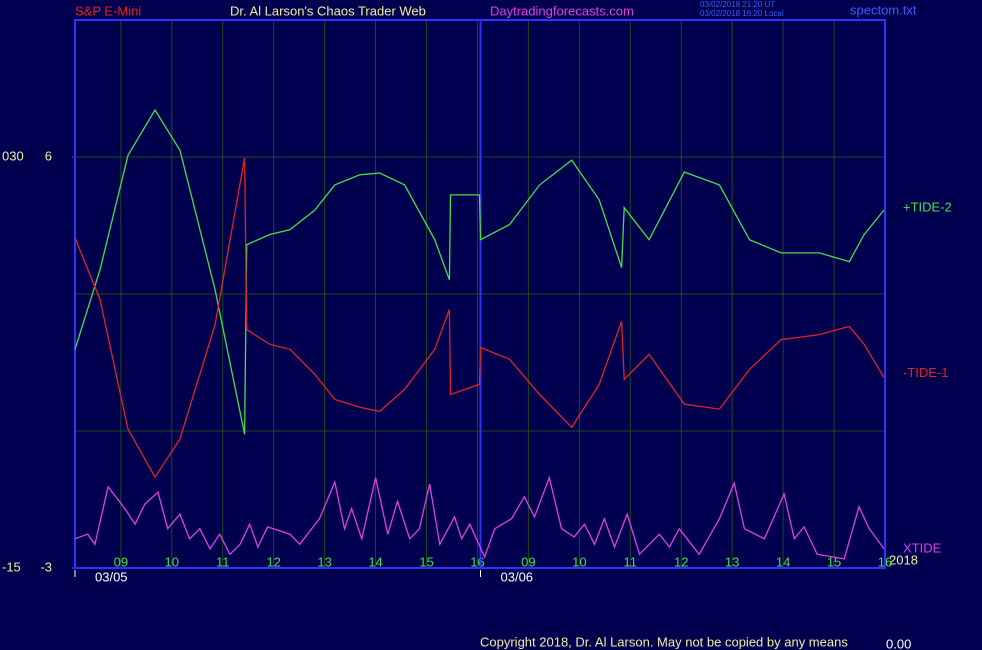 The width and height of the screenshot is (982, 650). What do you see at coordinates (883, 9) in the screenshot?
I see `file-name: spectom.txt` at bounding box center [883, 9].